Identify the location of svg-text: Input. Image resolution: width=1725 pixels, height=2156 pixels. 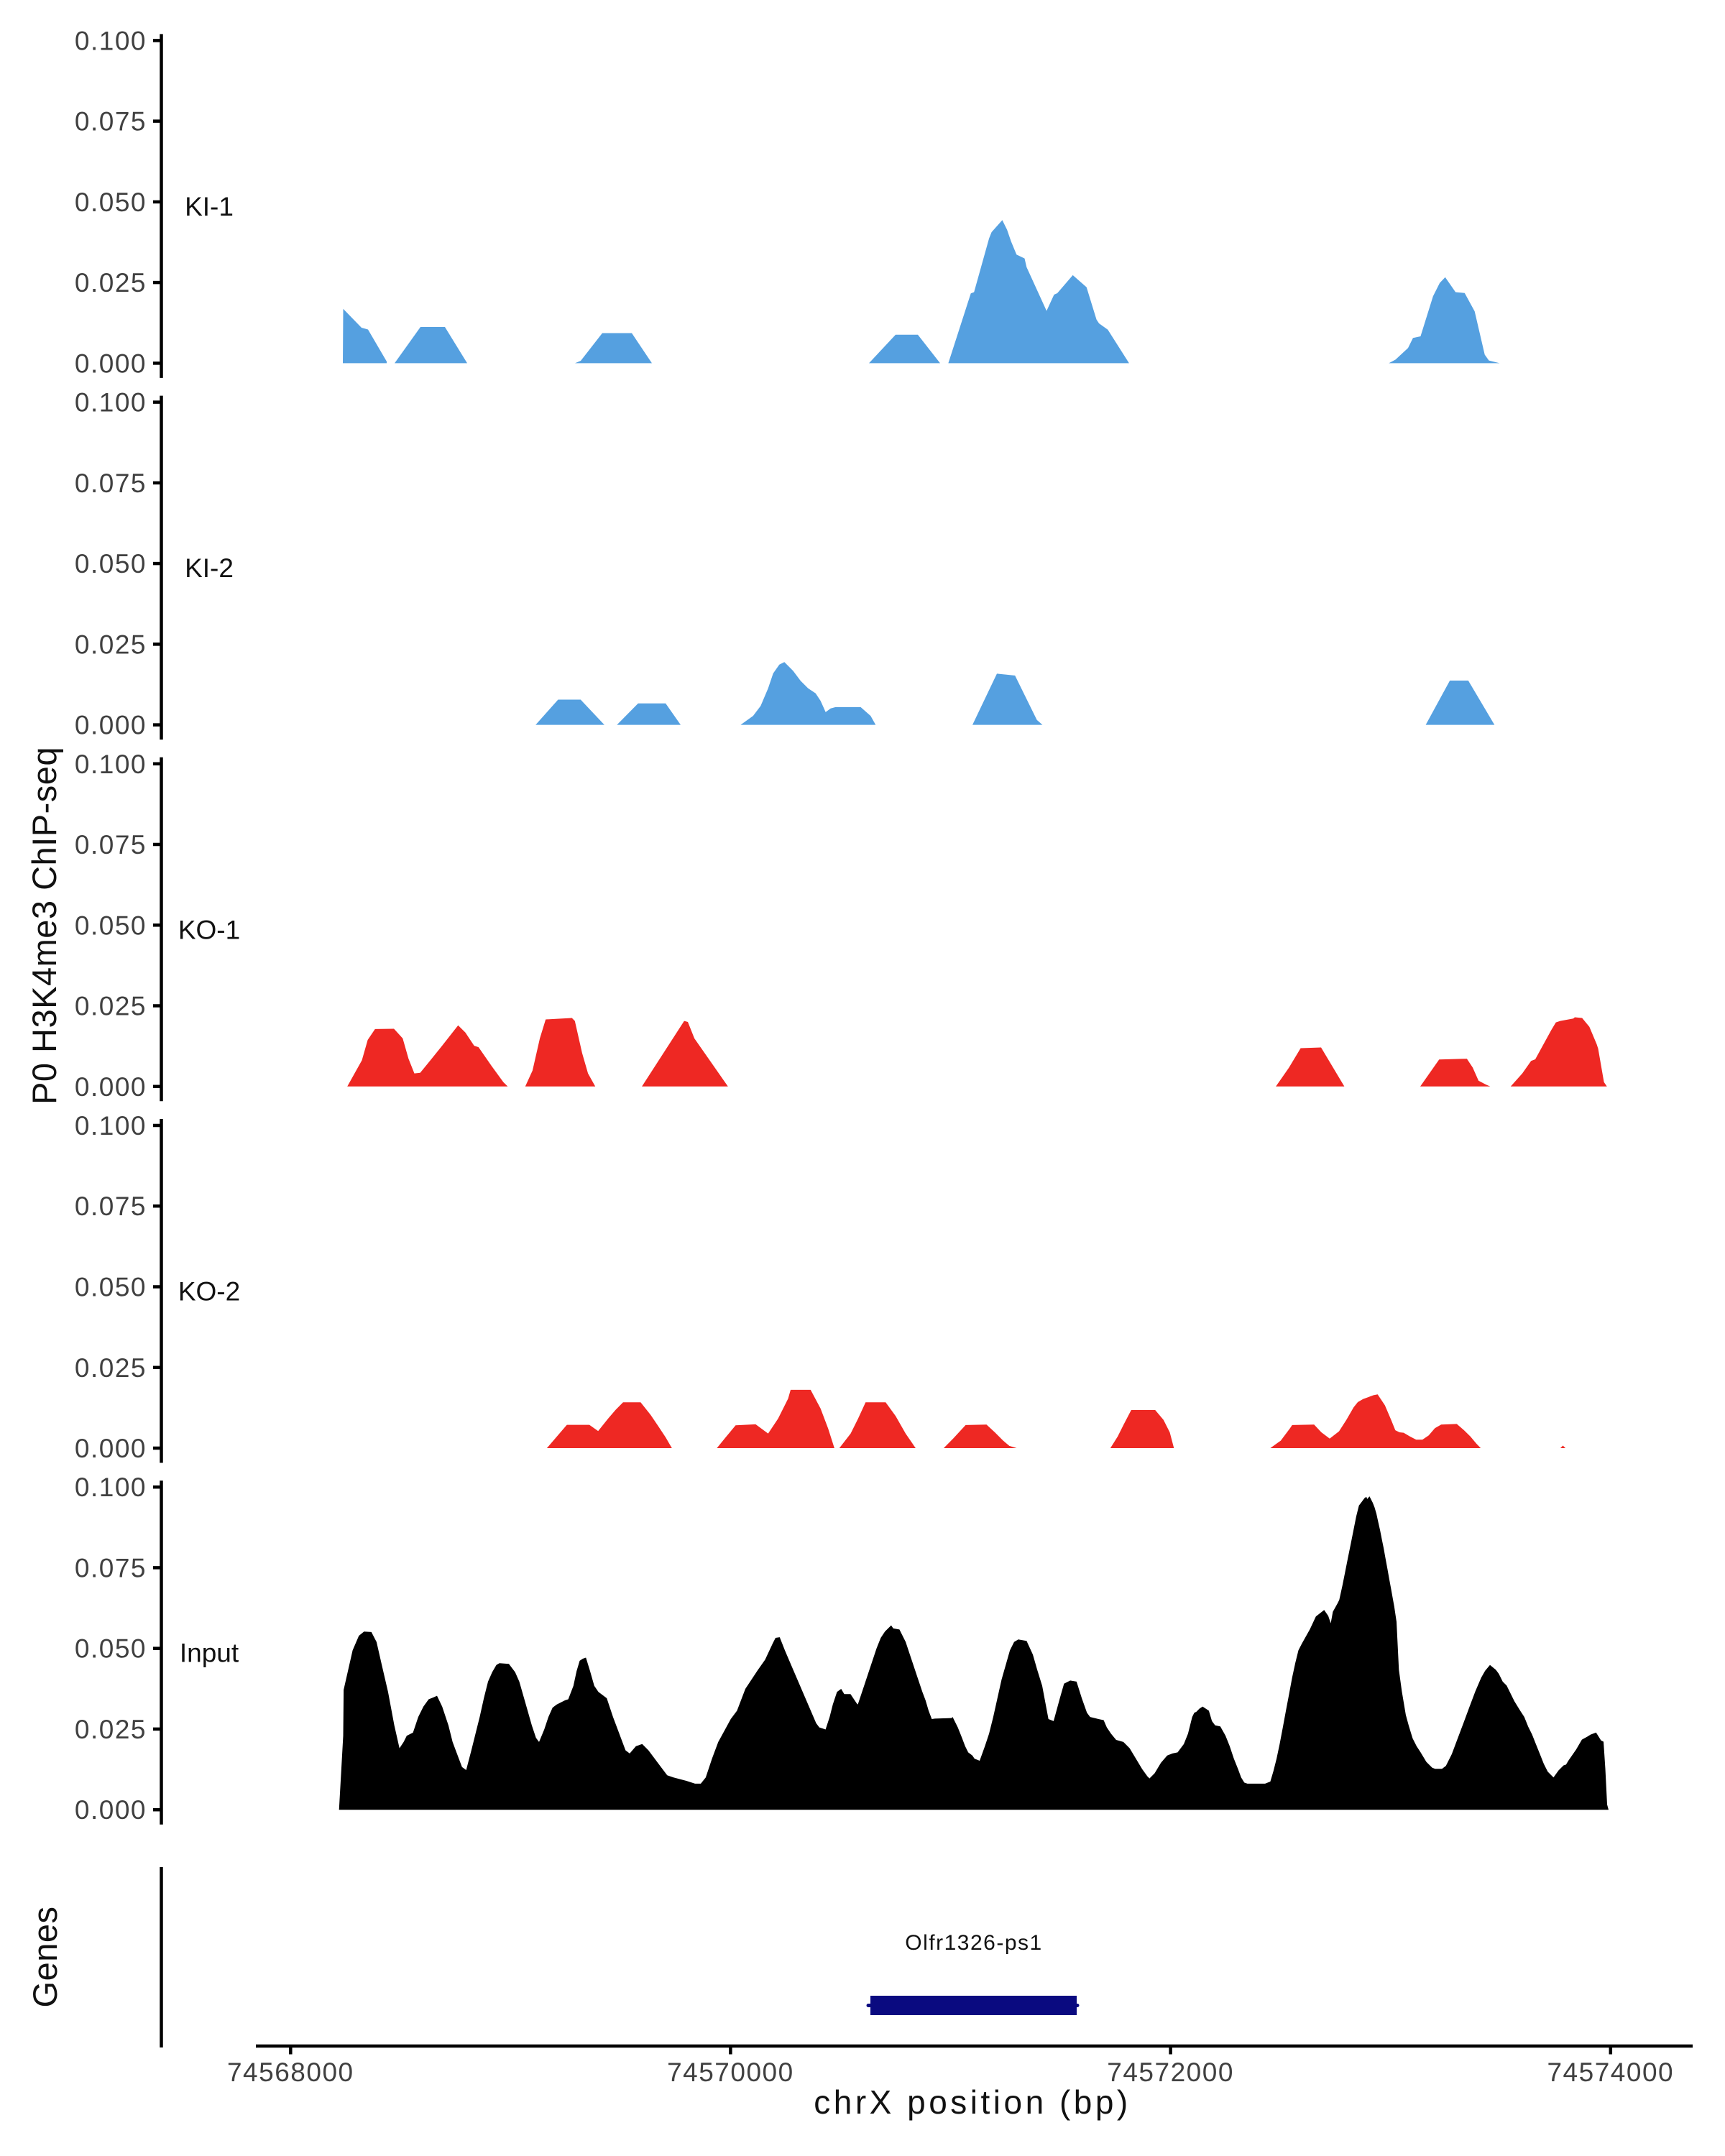
(209, 1653).